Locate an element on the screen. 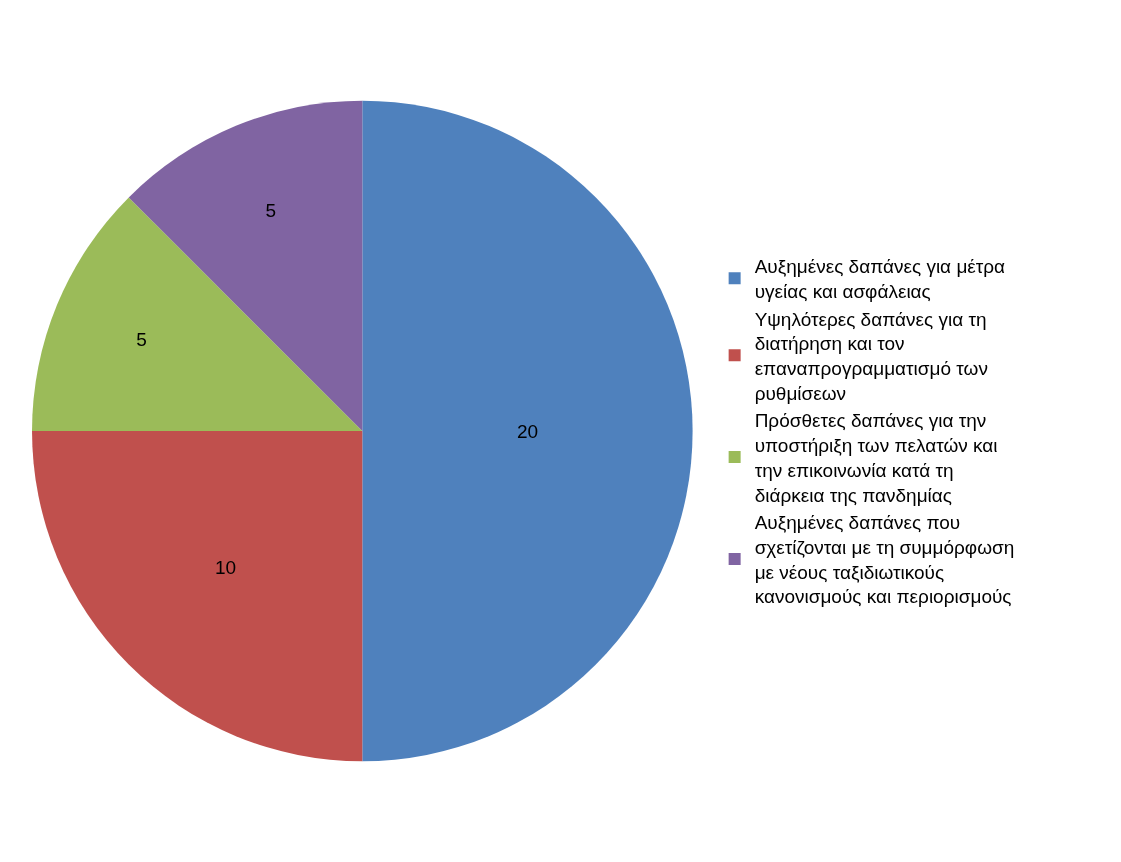 This screenshot has height=862, width=1121. data-label: 20 is located at coordinates (527, 431).